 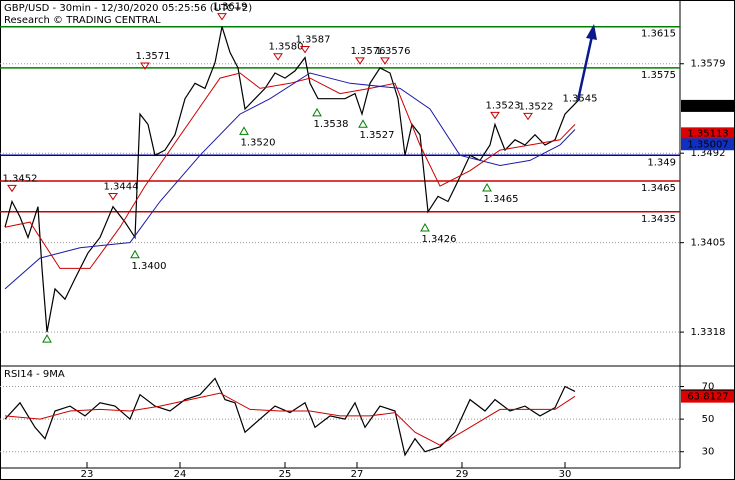 I want to click on high-label: 1.3523, so click(x=503, y=105).